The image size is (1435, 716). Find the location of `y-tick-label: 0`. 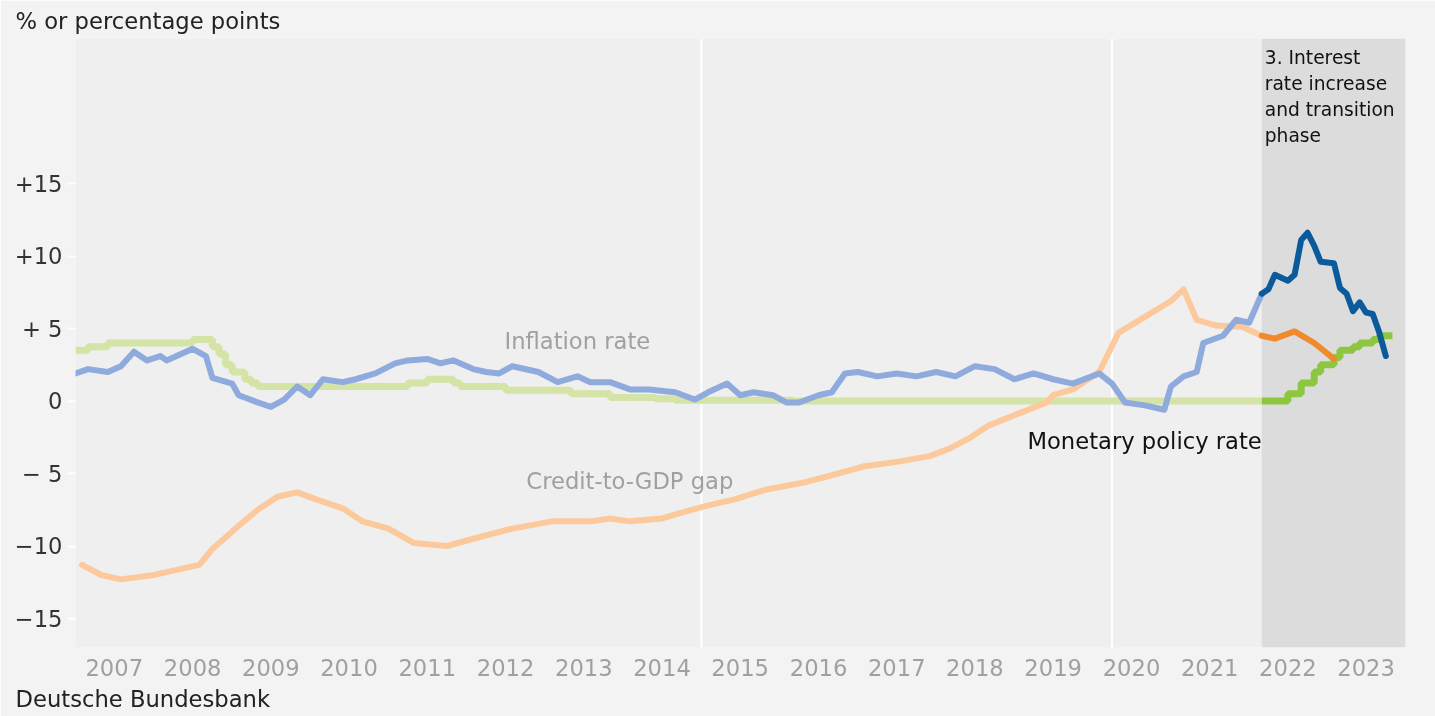

y-tick-label: 0 is located at coordinates (55, 401).